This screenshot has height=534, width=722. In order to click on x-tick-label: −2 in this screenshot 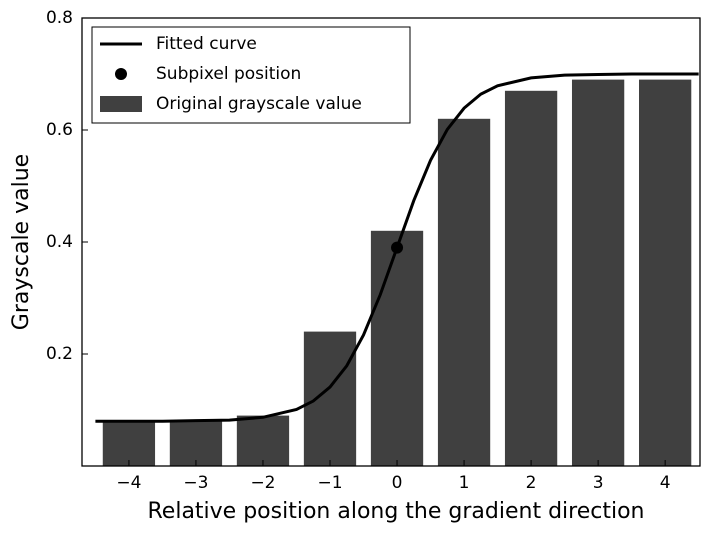, I will do `click(262, 483)`.